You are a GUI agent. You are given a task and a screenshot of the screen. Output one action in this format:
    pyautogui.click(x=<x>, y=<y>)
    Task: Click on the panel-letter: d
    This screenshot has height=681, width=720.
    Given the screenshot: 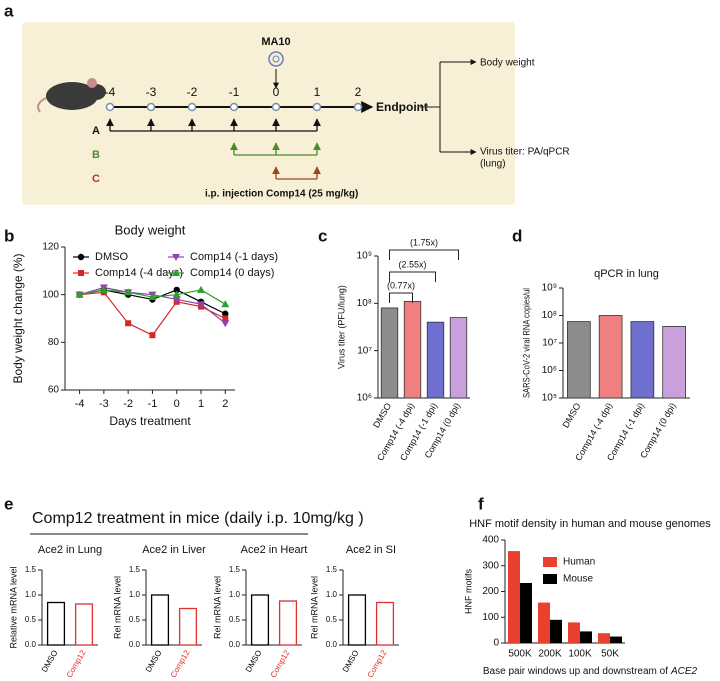 What is the action you would take?
    pyautogui.click(x=517, y=235)
    